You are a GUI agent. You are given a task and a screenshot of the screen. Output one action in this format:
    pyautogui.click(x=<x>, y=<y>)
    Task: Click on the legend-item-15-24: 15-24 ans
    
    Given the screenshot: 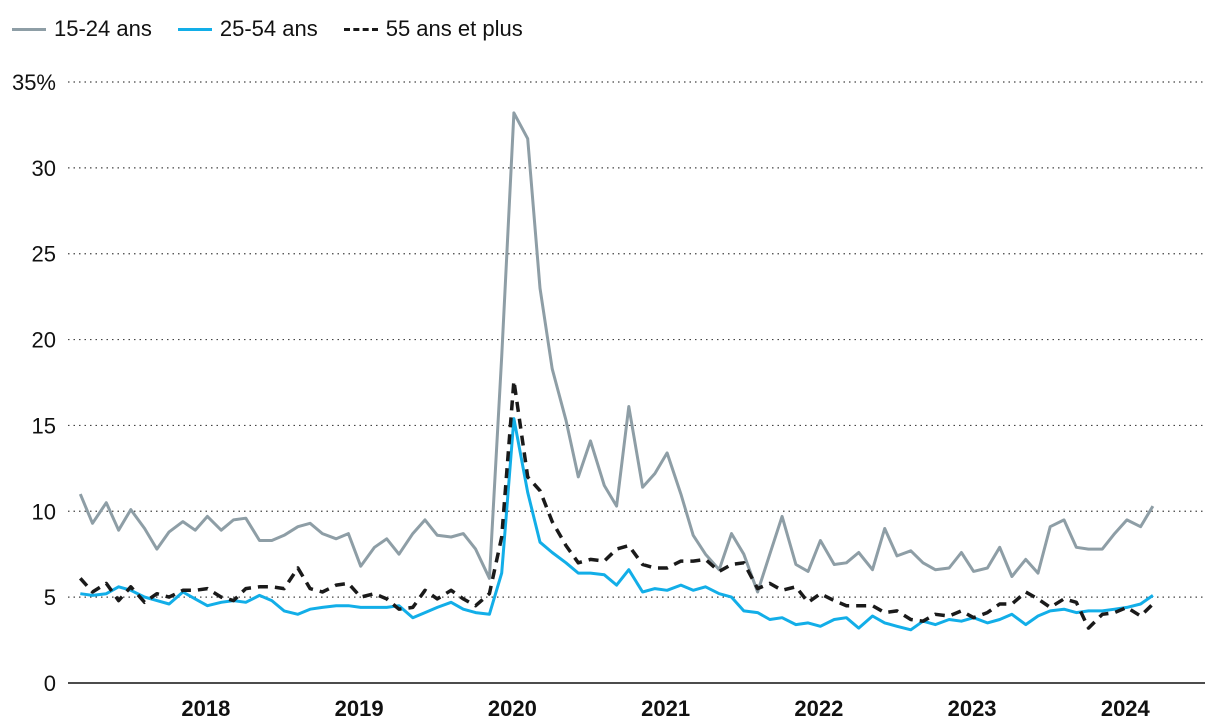 What is the action you would take?
    pyautogui.click(x=82, y=29)
    